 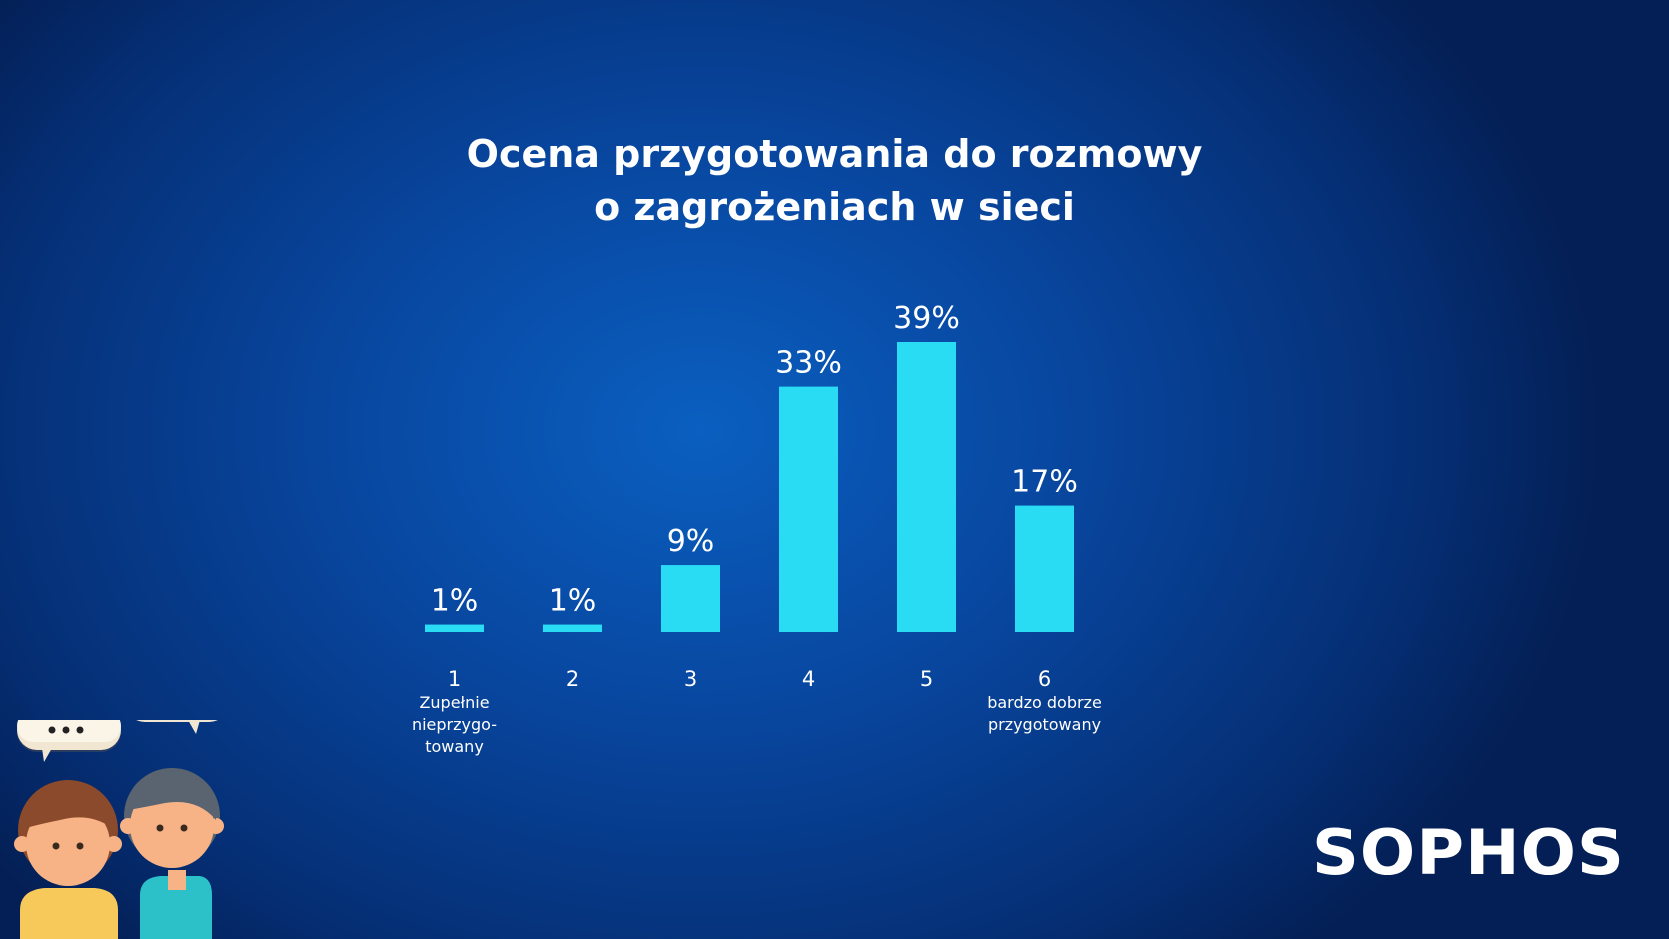 I want to click on category-number: 2, so click(x=572, y=679).